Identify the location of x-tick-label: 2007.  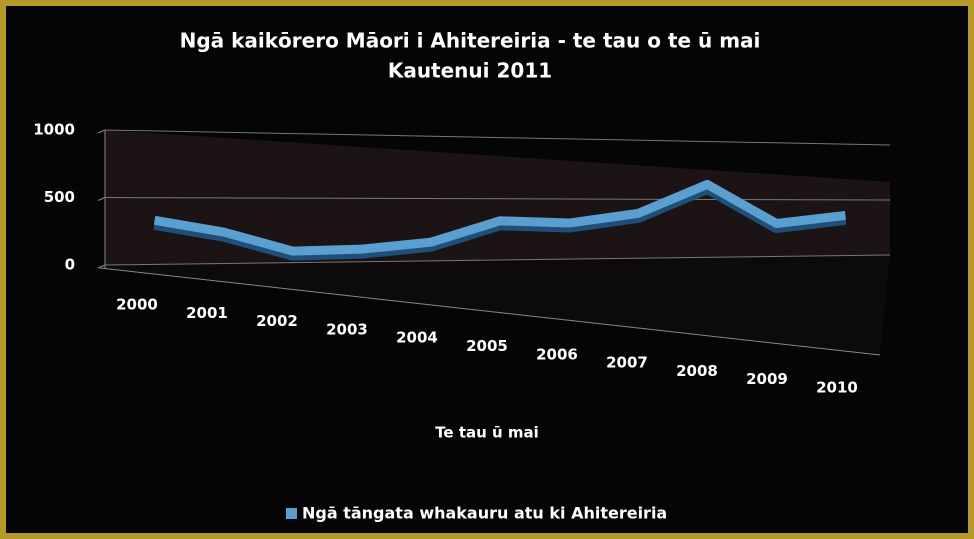
(627, 363).